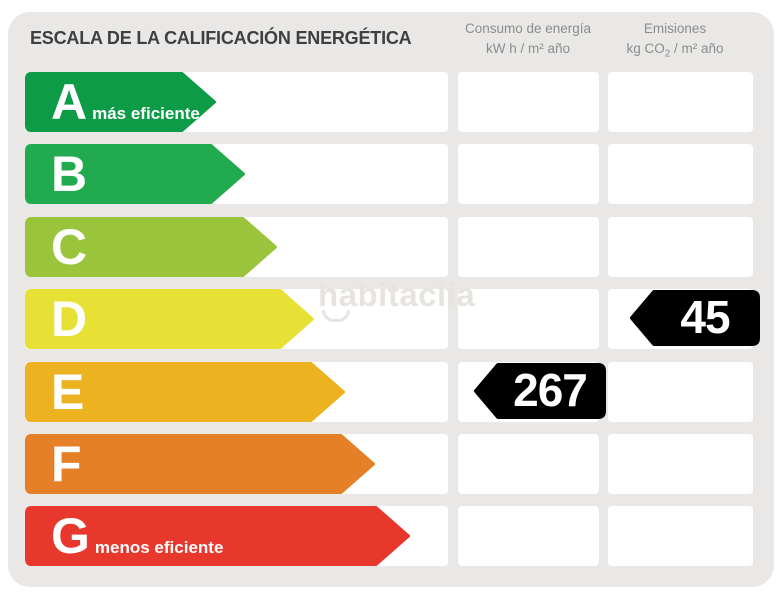  I want to click on rating-letter-f: F, so click(66, 464).